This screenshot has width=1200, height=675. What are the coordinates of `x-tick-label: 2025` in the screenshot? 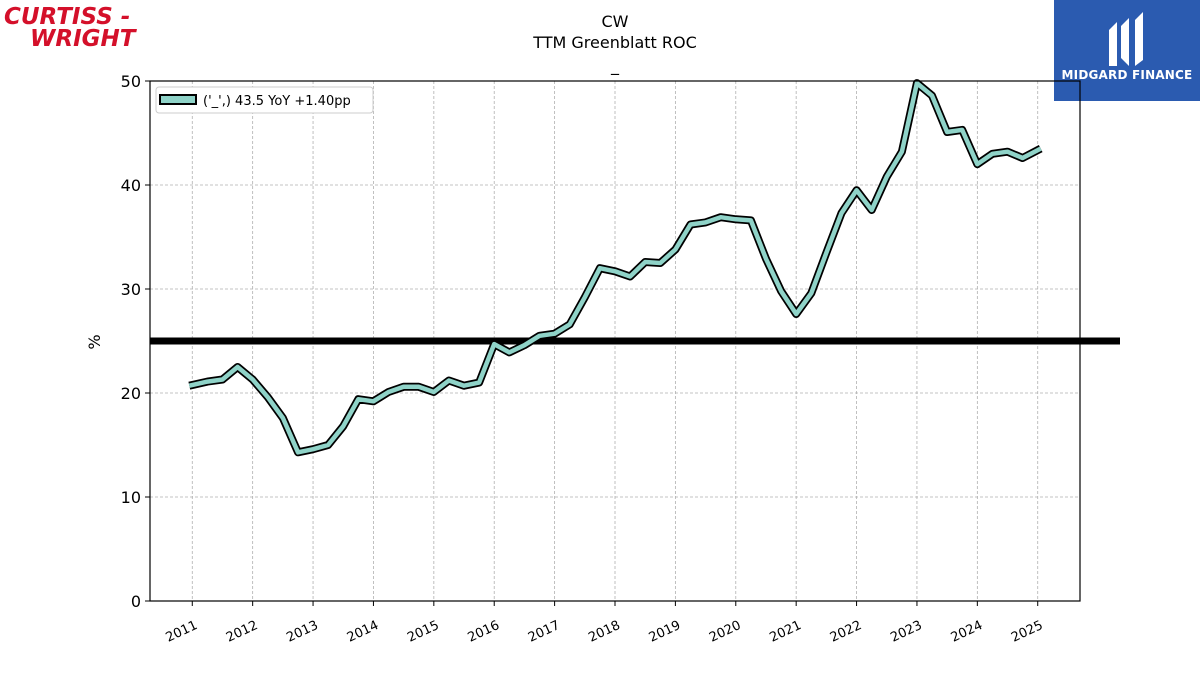 It's located at (1027, 632).